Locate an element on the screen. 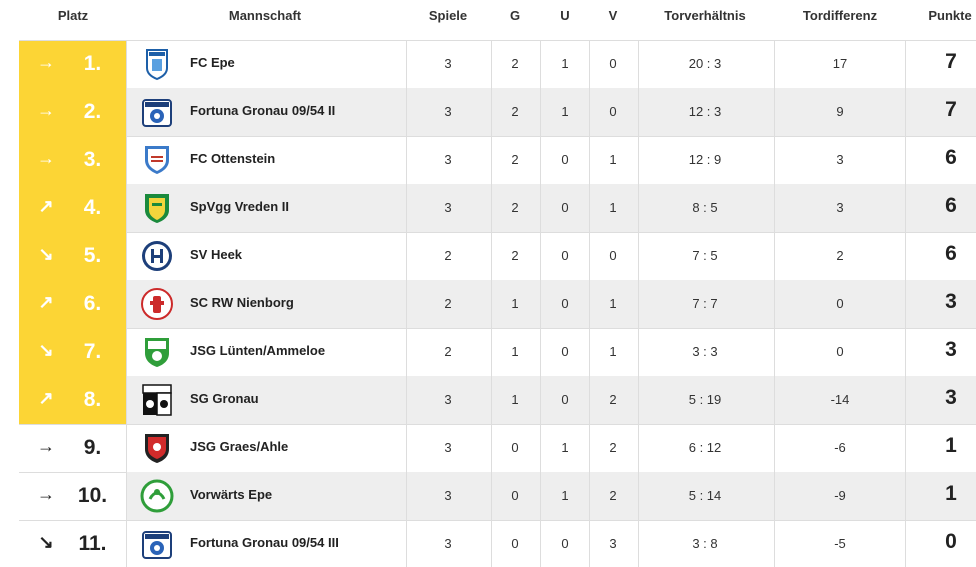 Image resolution: width=976 pixels, height=567 pixels. spvgg-vreden-crest-icon is located at coordinates (157, 208).